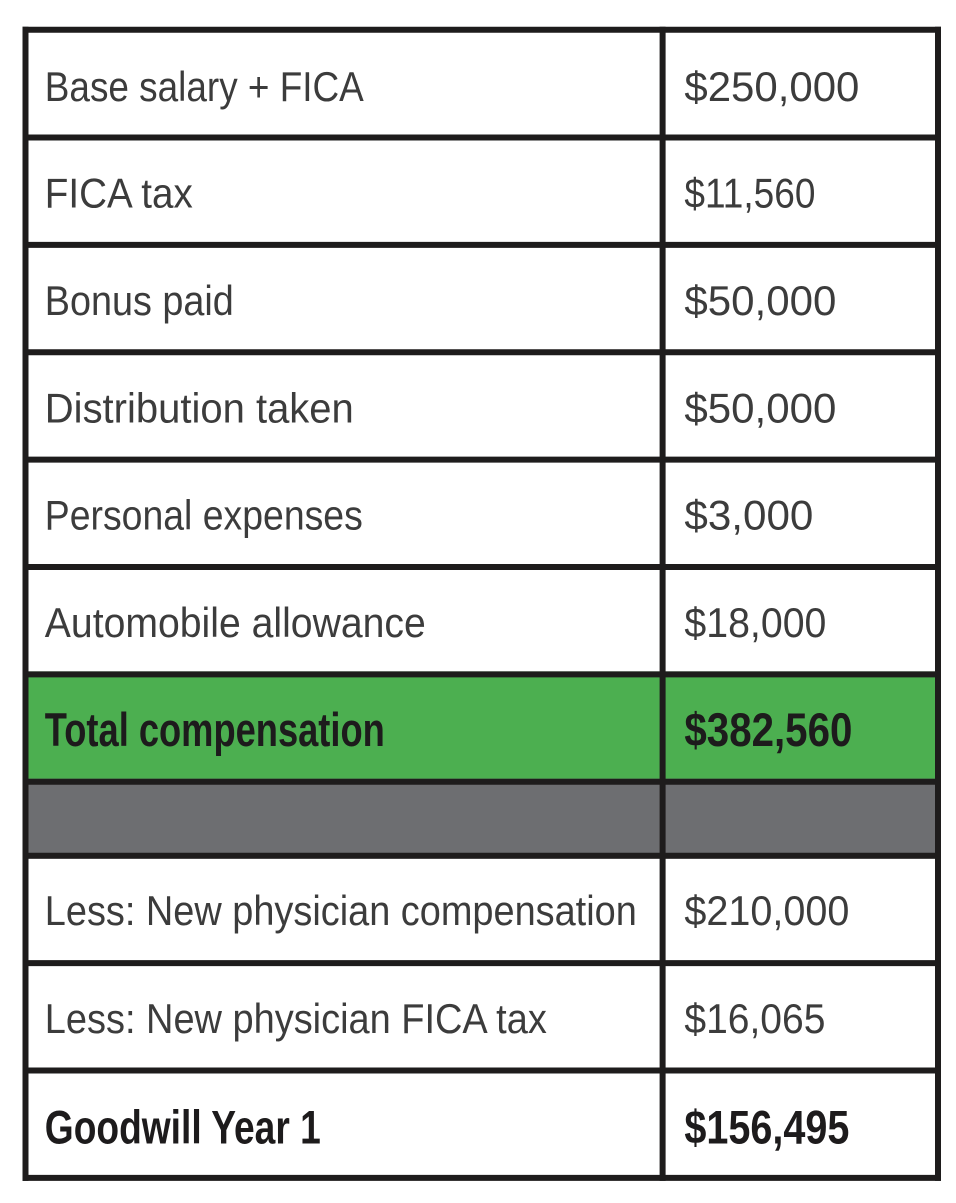  I want to click on svg-text: Total compensation, so click(215, 729).